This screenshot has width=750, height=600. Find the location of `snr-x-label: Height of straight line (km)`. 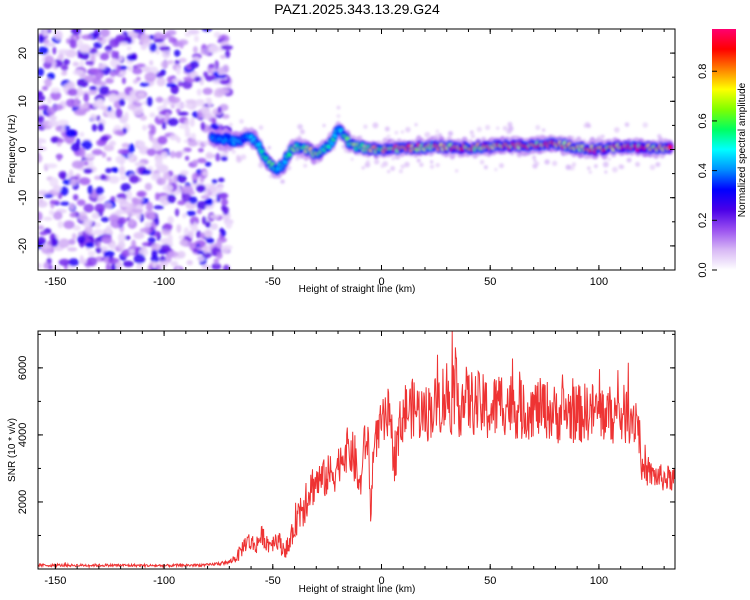

snr-x-label: Height of straight line (km) is located at coordinates (357, 589).